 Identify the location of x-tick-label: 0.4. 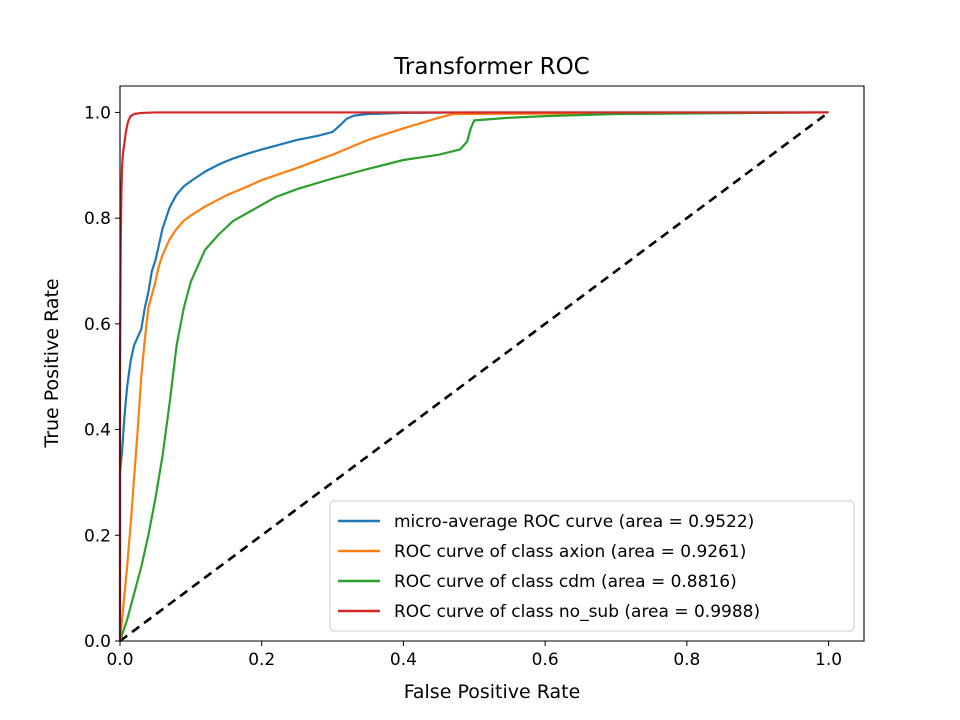
(403, 660).